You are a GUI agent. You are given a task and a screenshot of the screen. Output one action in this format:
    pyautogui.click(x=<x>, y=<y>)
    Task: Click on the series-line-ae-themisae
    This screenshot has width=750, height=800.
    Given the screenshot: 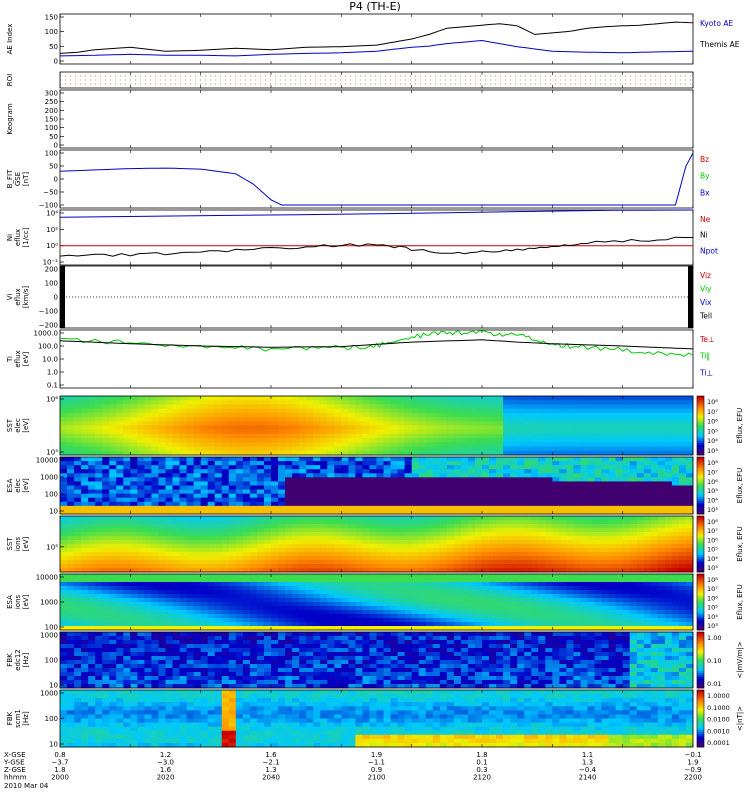 What is the action you would take?
    pyautogui.click(x=376, y=37)
    